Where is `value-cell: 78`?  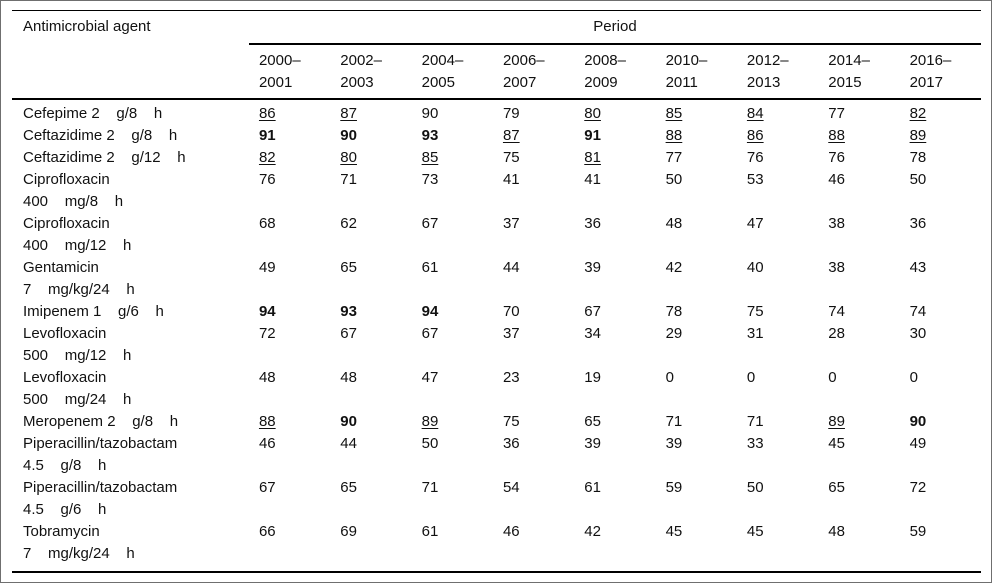 value-cell: 78 is located at coordinates (674, 311).